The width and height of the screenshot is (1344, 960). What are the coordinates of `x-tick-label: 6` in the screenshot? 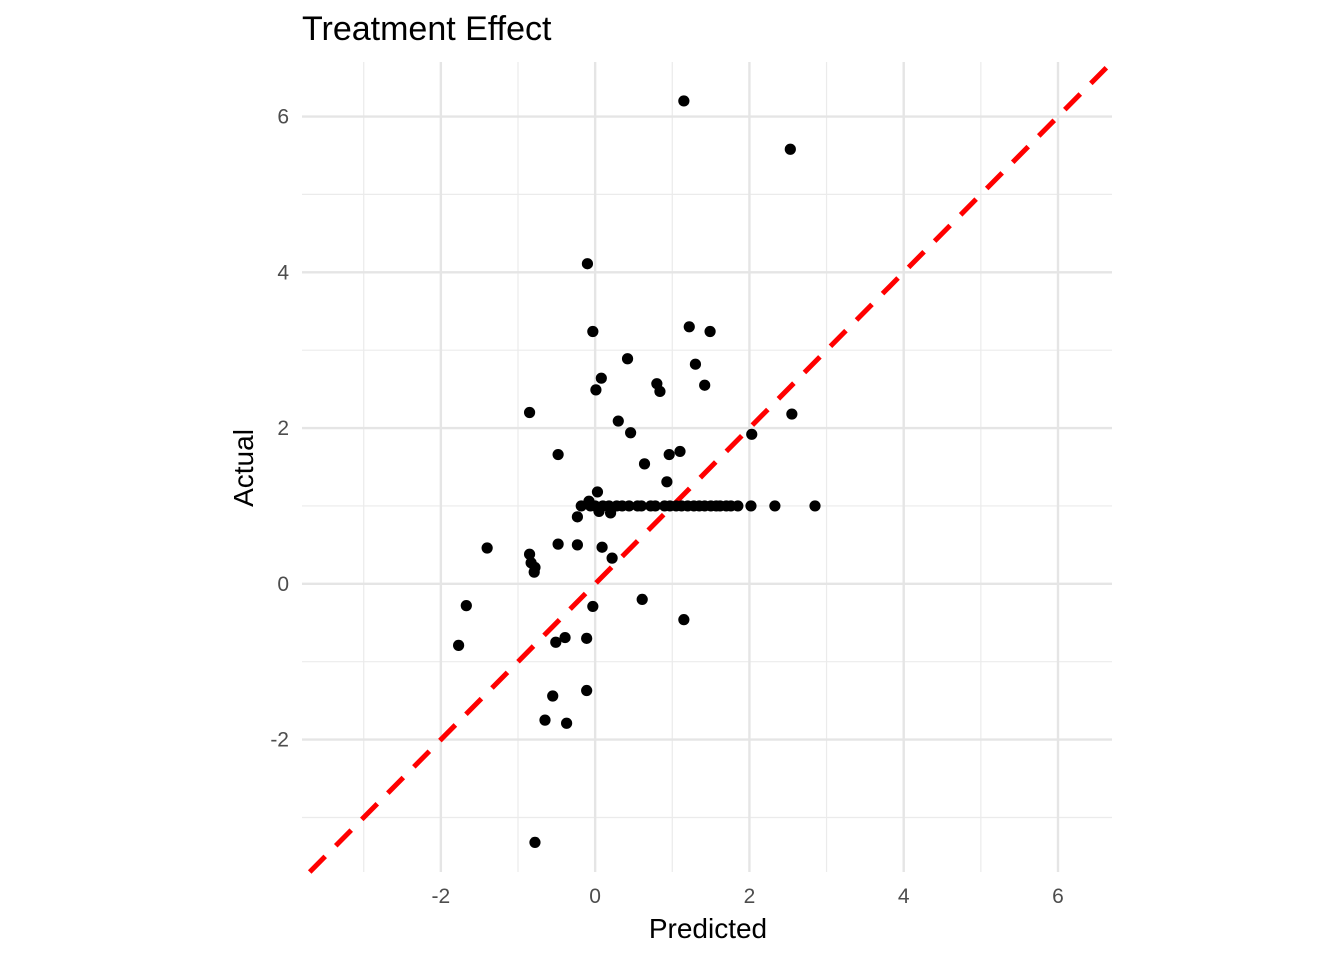 It's located at (1058, 896).